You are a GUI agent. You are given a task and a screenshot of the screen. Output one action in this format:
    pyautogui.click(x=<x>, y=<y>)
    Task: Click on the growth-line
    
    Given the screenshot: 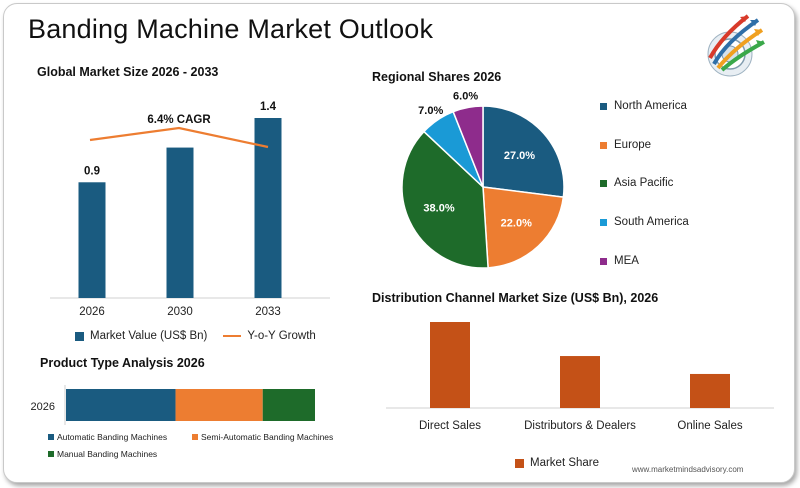 What is the action you would take?
    pyautogui.click(x=179, y=137)
    